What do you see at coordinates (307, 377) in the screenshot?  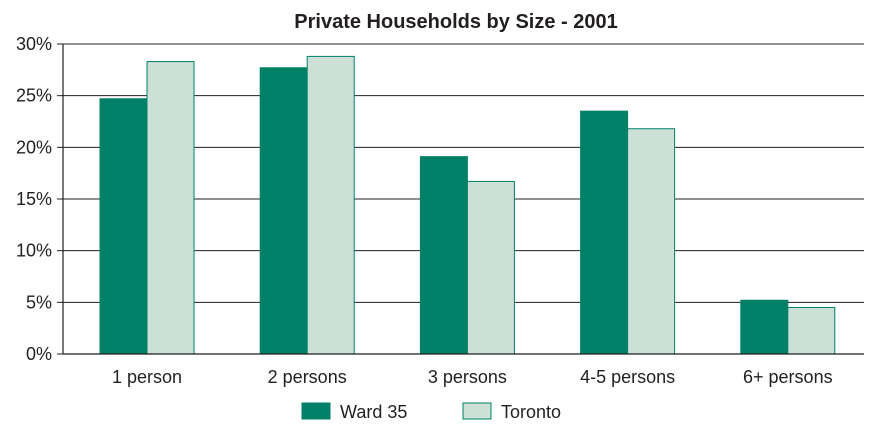 I see `x-tick-label: 2 persons` at bounding box center [307, 377].